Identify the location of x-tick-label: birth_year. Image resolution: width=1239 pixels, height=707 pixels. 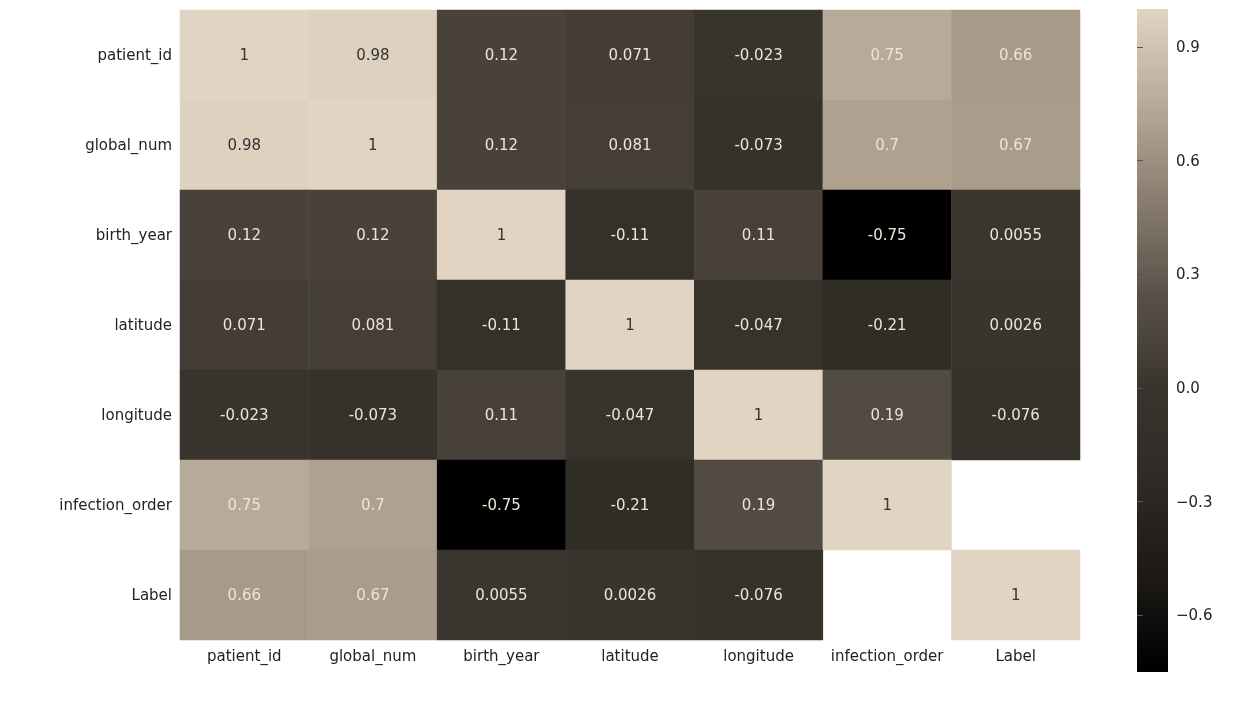
(502, 656).